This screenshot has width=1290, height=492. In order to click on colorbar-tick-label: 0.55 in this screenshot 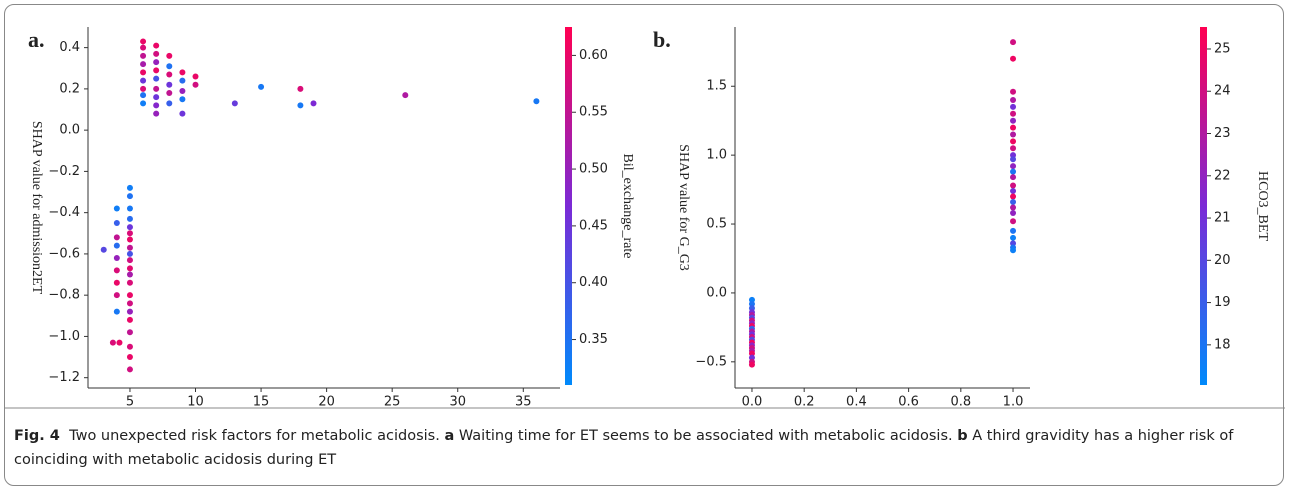, I will do `click(593, 112)`.